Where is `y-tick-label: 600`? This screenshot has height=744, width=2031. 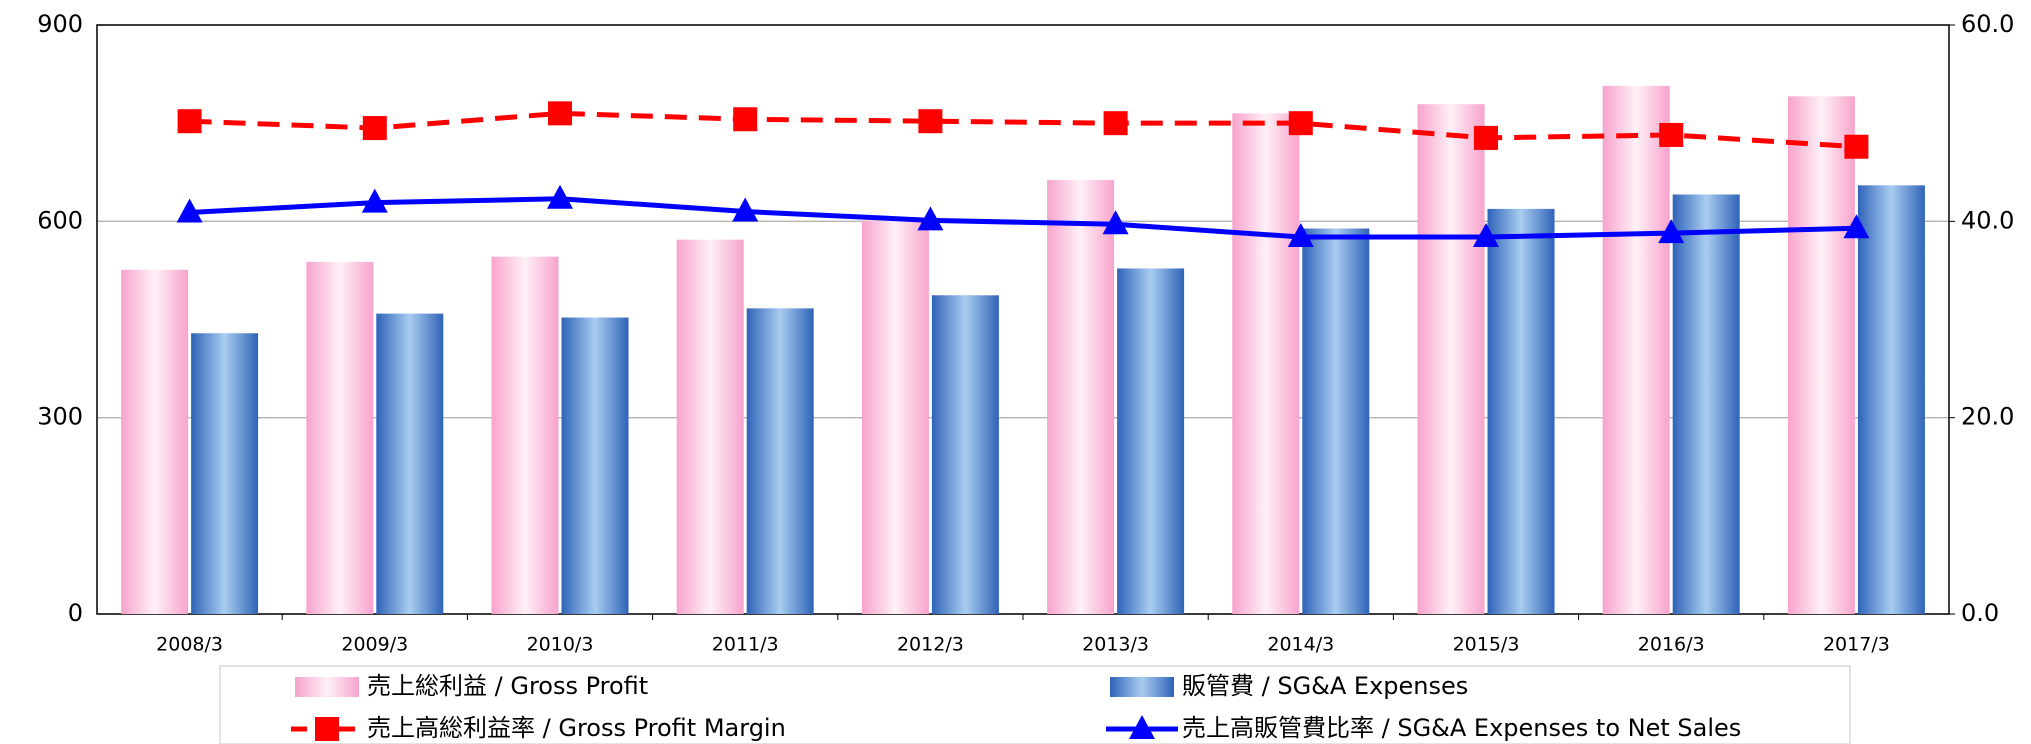 y-tick-label: 600 is located at coordinates (60, 220).